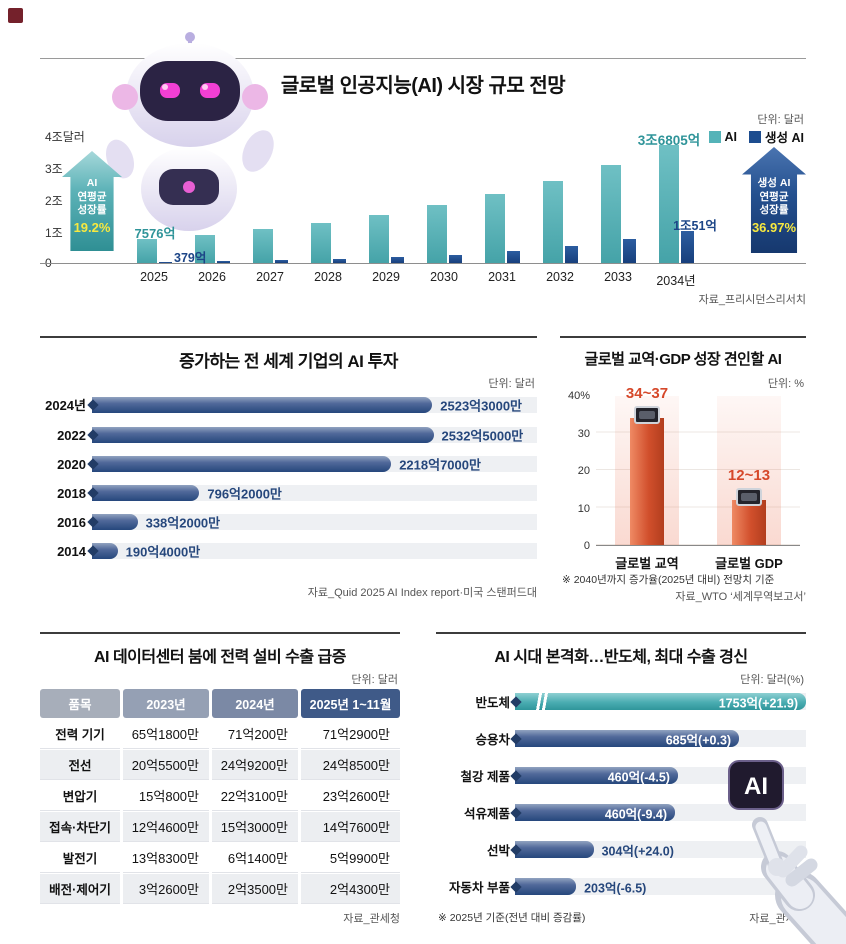 This screenshot has width=846, height=944. What do you see at coordinates (749, 563) in the screenshot?
I see `category-label: 글로벌 GDP` at bounding box center [749, 563].